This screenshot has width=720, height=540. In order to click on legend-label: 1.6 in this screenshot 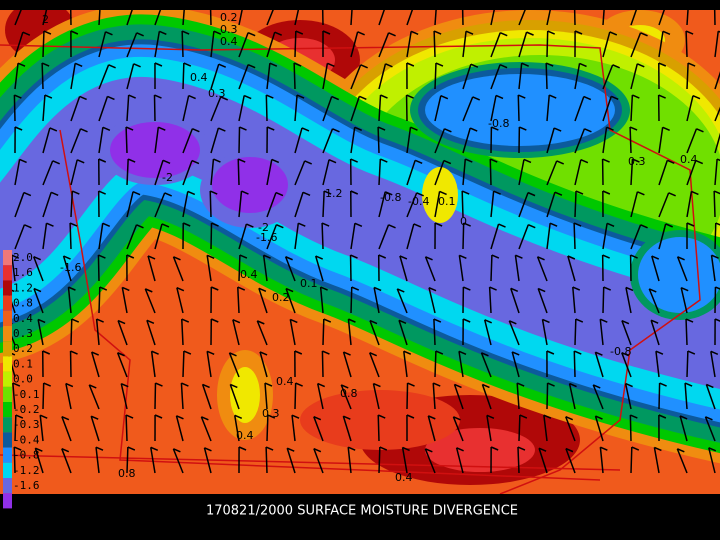, I will do `click(23, 272)`.